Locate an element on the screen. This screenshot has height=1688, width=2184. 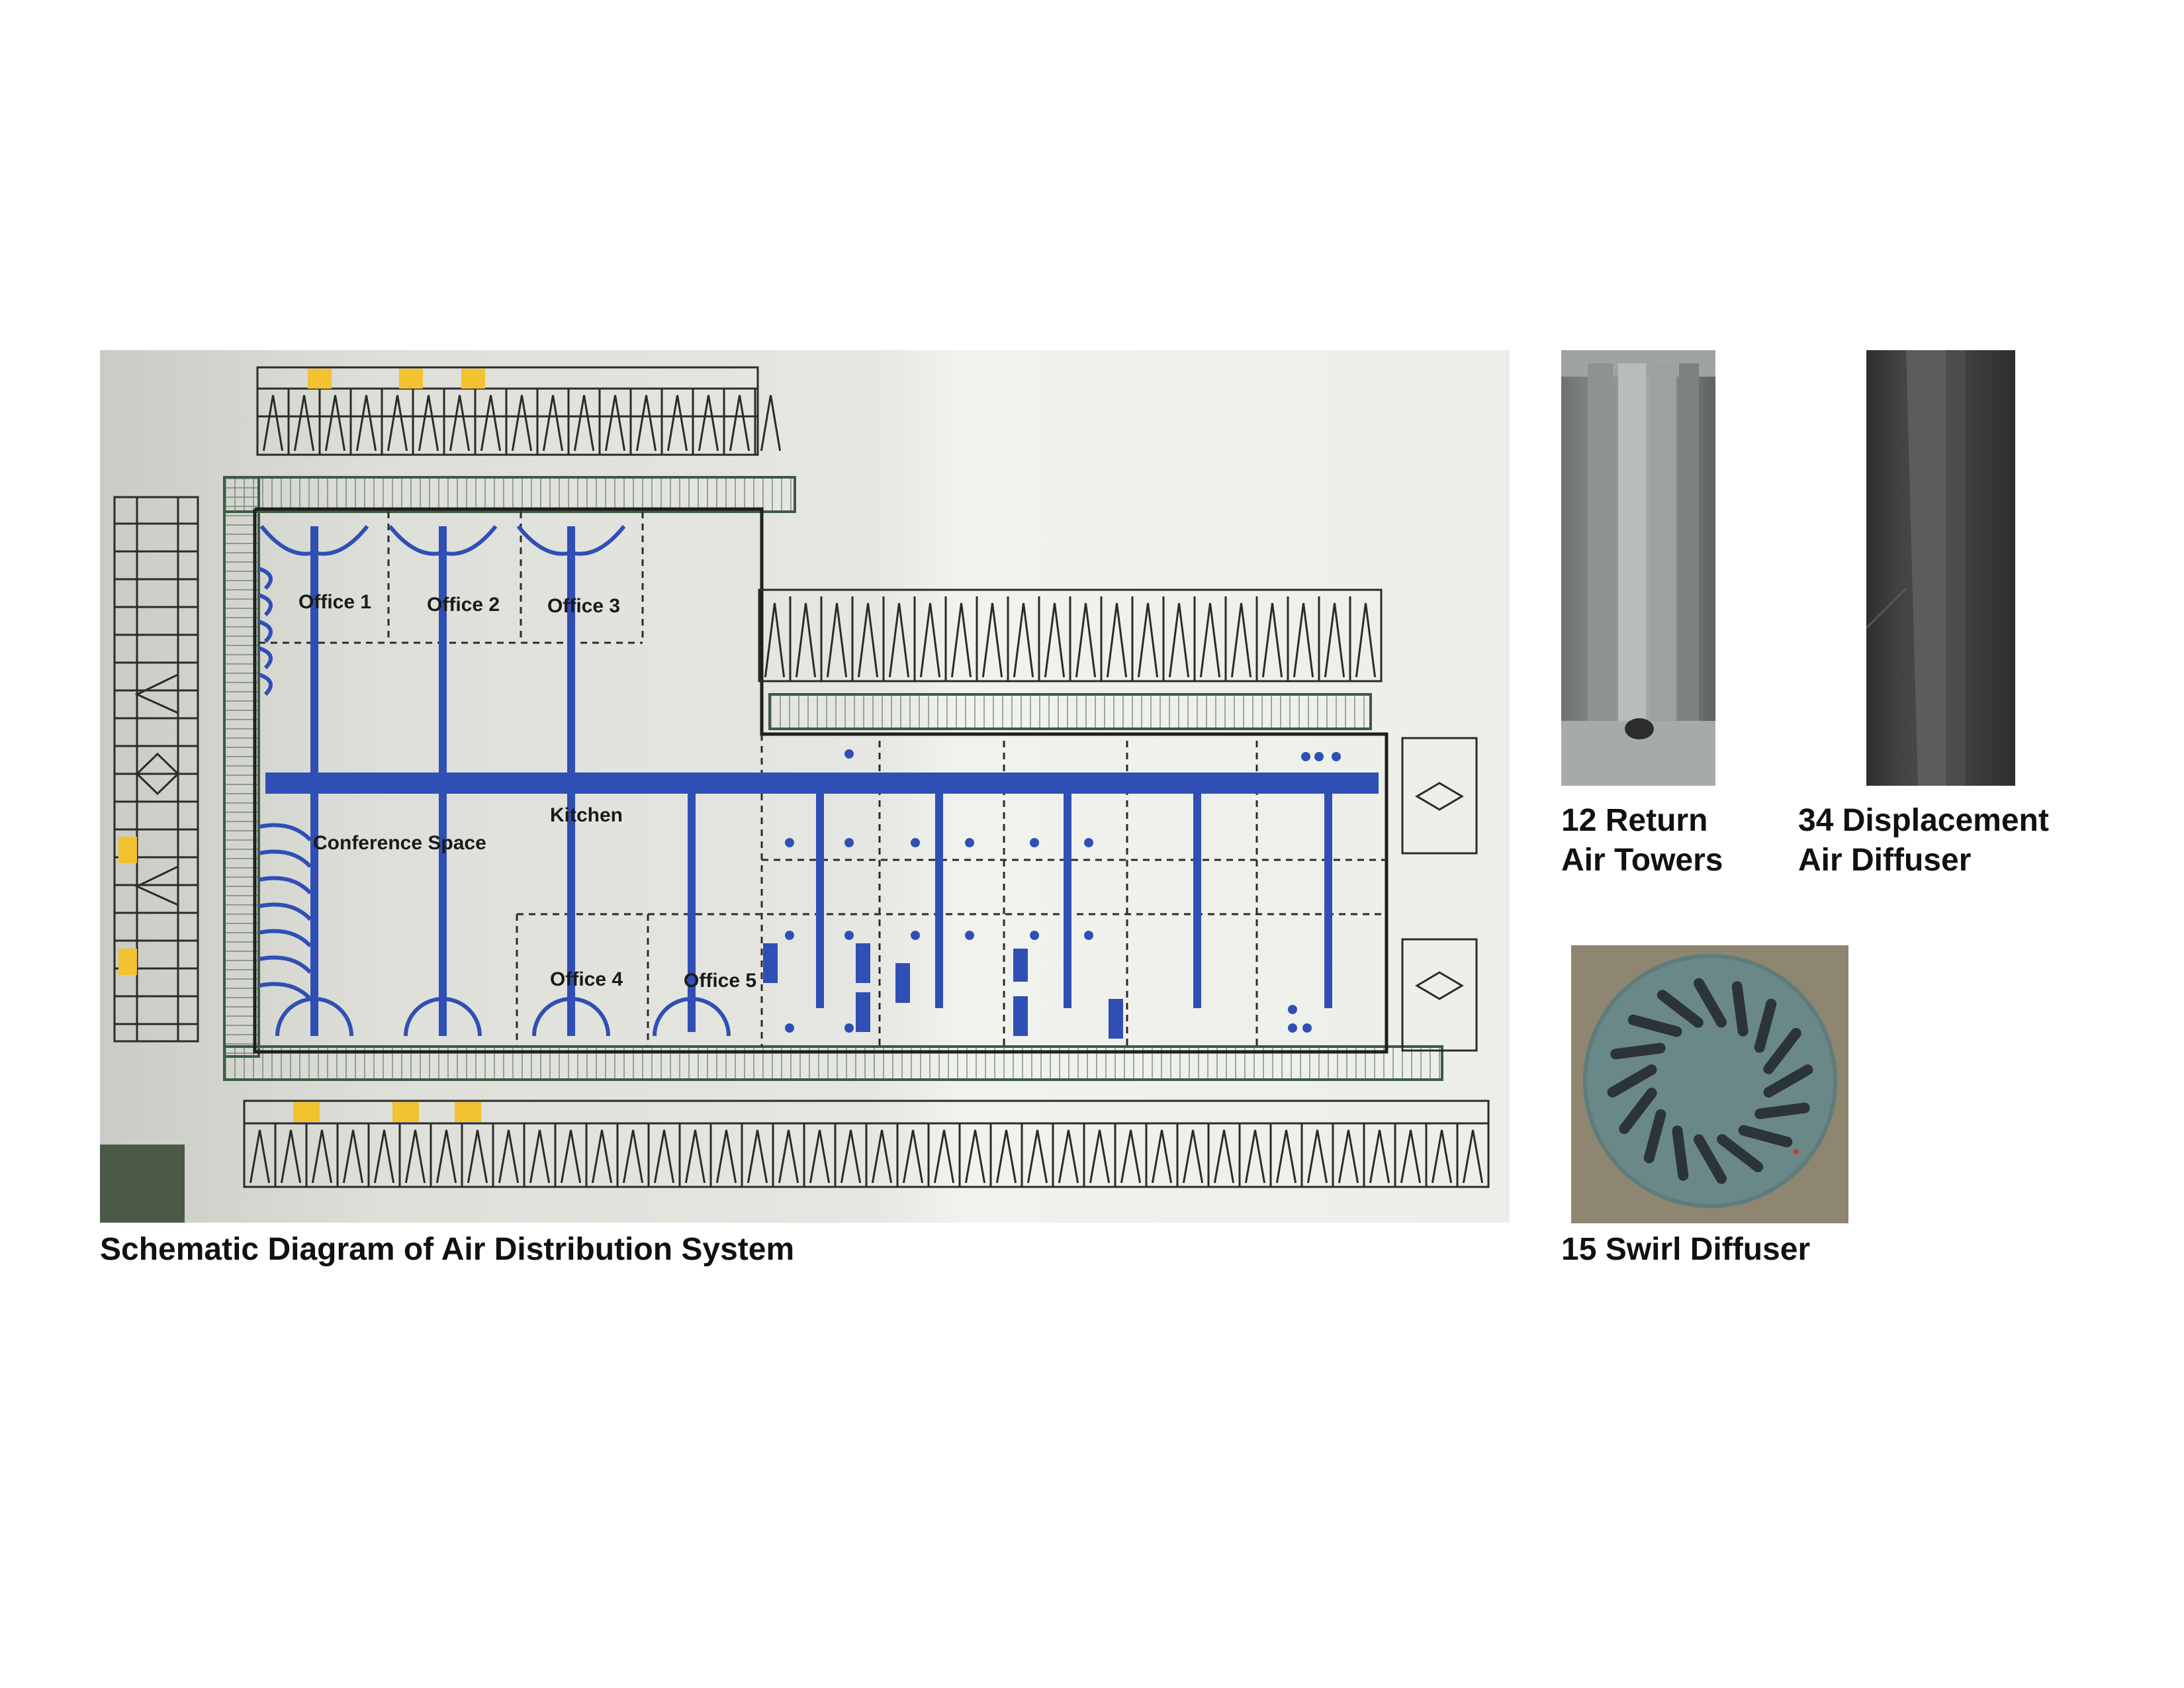
room-label-office-2: Office 2 is located at coordinates (464, 605).